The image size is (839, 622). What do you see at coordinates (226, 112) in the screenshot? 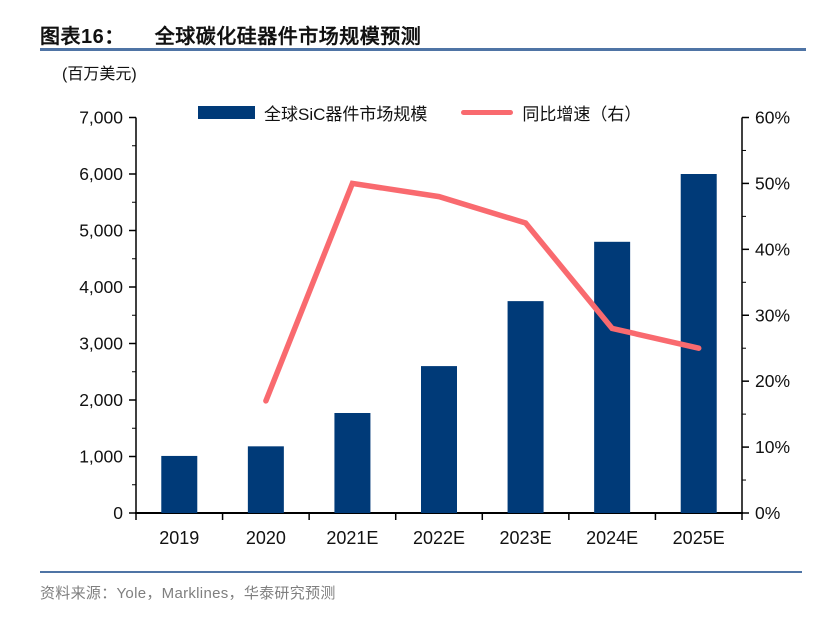
I see `legend-bar-swatch-icon` at bounding box center [226, 112].